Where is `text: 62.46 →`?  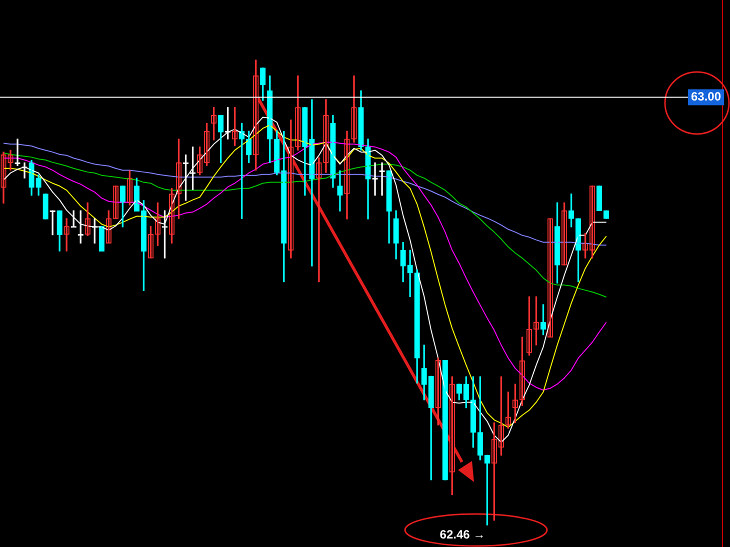 text: 62.46 → is located at coordinates (463, 534).